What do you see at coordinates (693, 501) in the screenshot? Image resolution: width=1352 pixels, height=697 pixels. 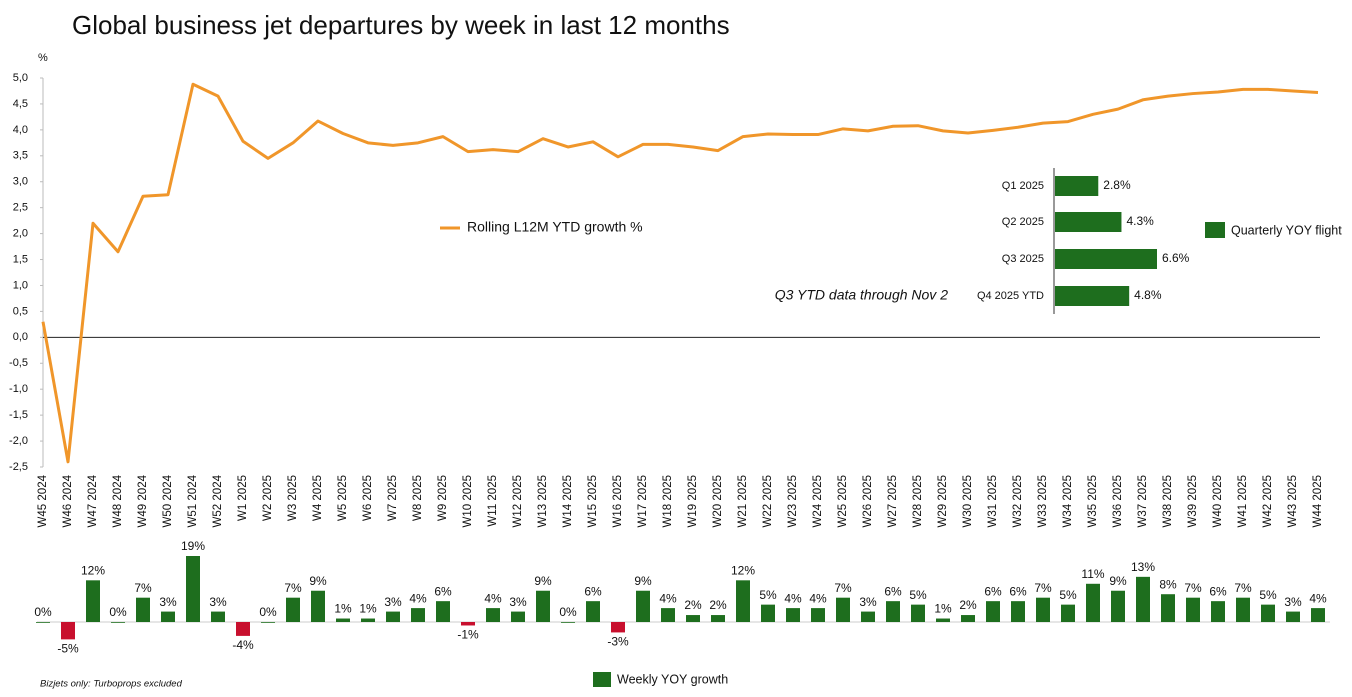 I see `x-tick-label: W19 2025` at bounding box center [693, 501].